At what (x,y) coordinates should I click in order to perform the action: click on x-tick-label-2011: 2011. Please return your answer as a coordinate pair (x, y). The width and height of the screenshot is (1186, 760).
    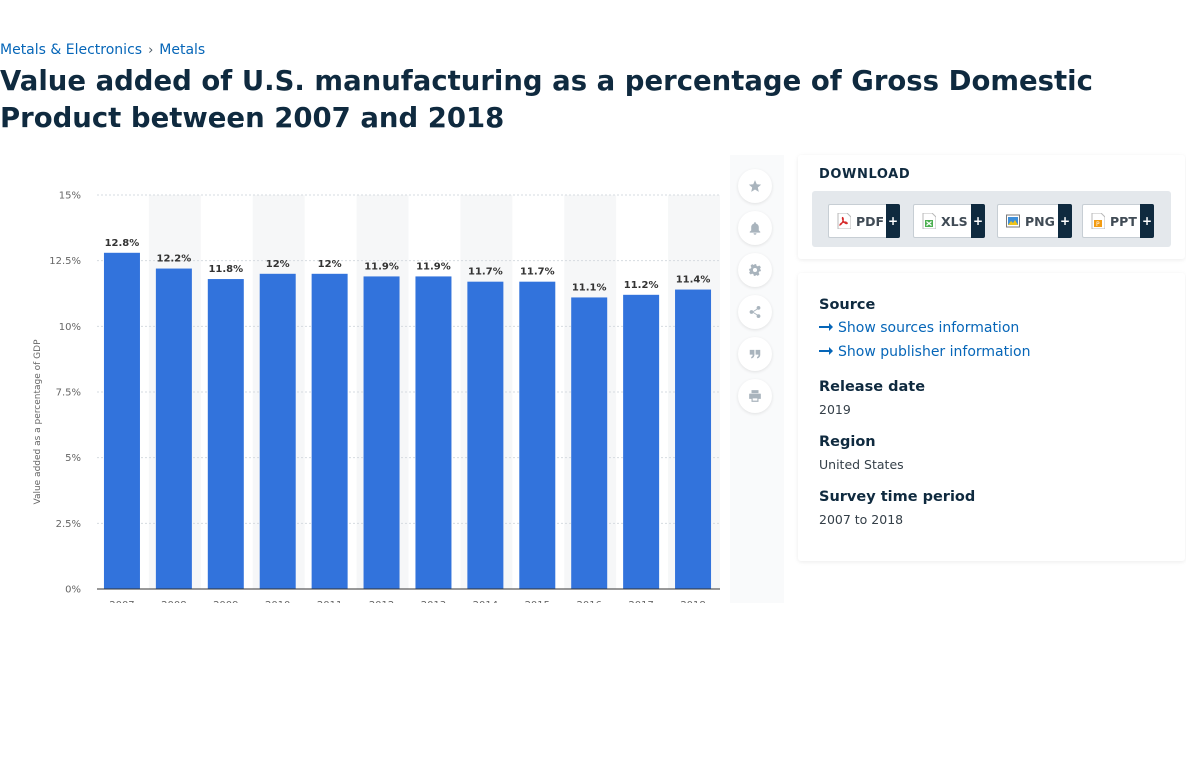
    Looking at the image, I should click on (329, 601).